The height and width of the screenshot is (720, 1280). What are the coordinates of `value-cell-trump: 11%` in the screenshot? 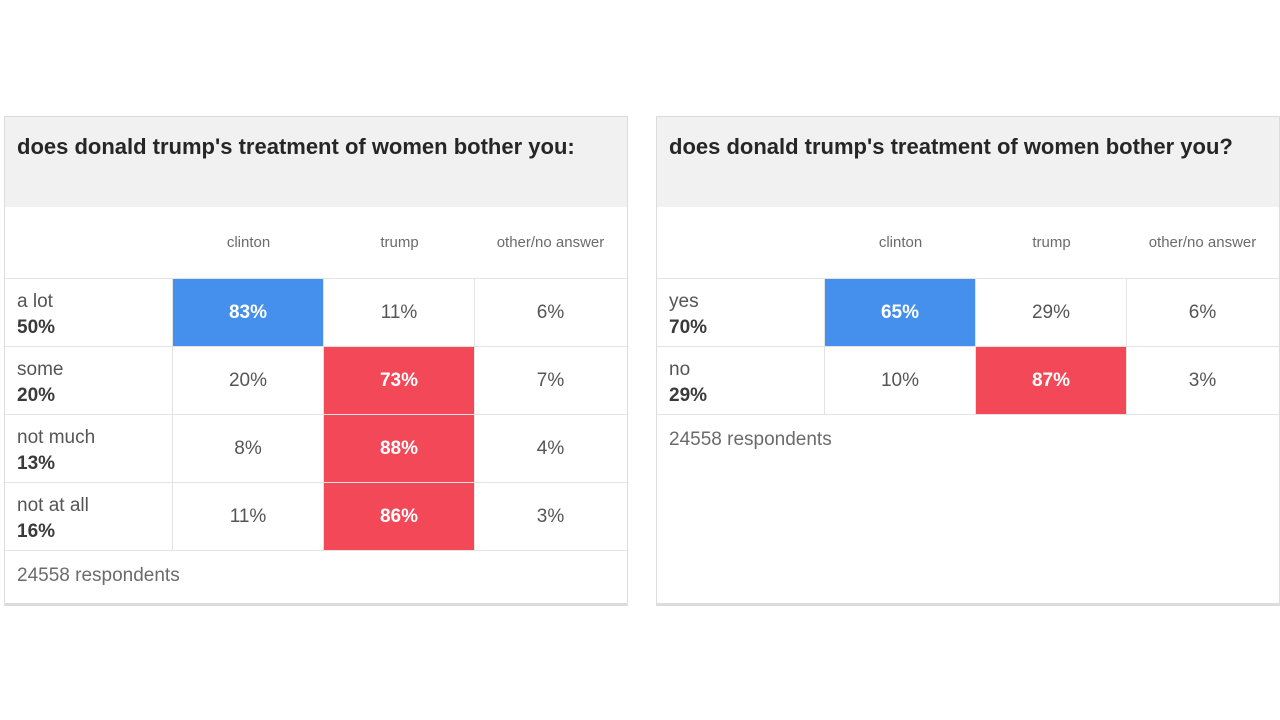 It's located at (399, 312).